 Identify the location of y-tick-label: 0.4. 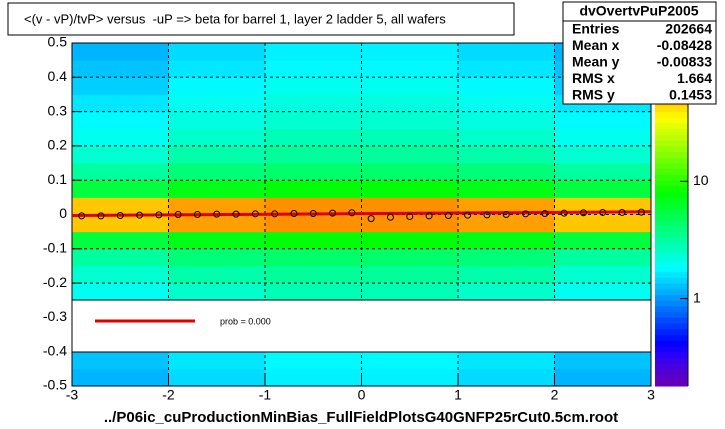
(58, 76).